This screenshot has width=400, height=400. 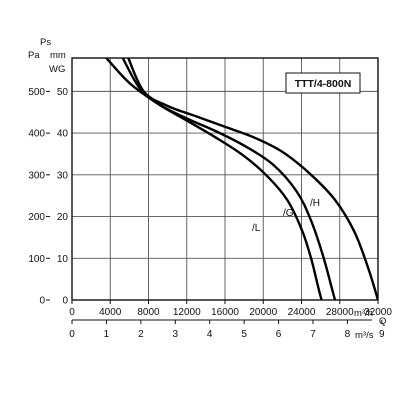 What do you see at coordinates (175, 334) in the screenshot?
I see `x-tick-label-m3s: 3` at bounding box center [175, 334].